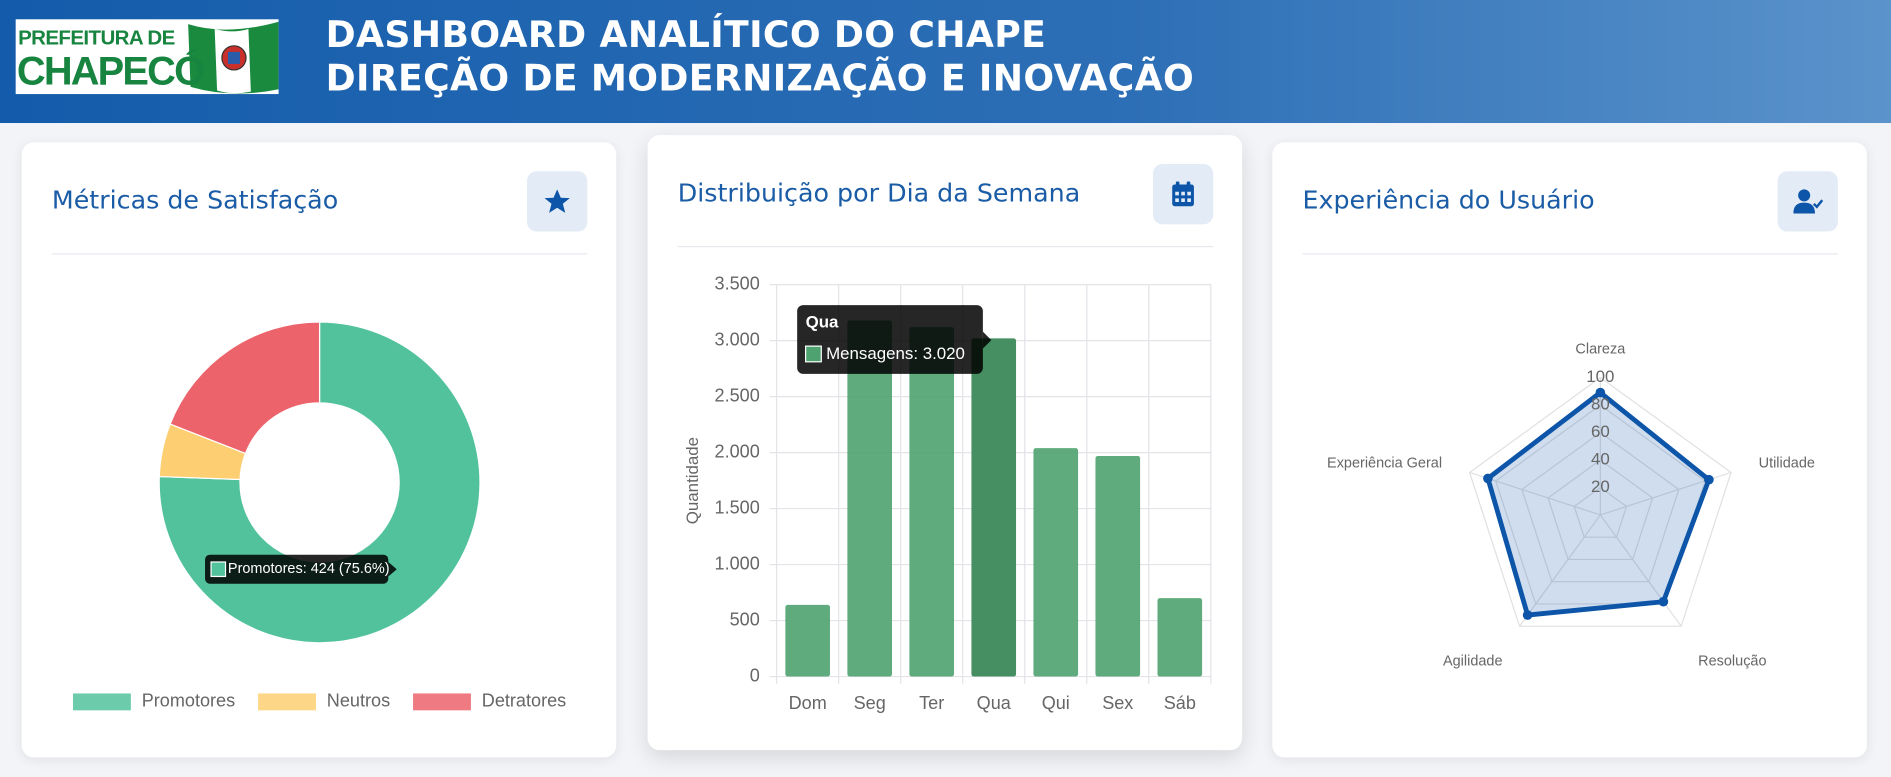 This screenshot has width=1891, height=777. I want to click on radar-label: Clareza, so click(1600, 350).